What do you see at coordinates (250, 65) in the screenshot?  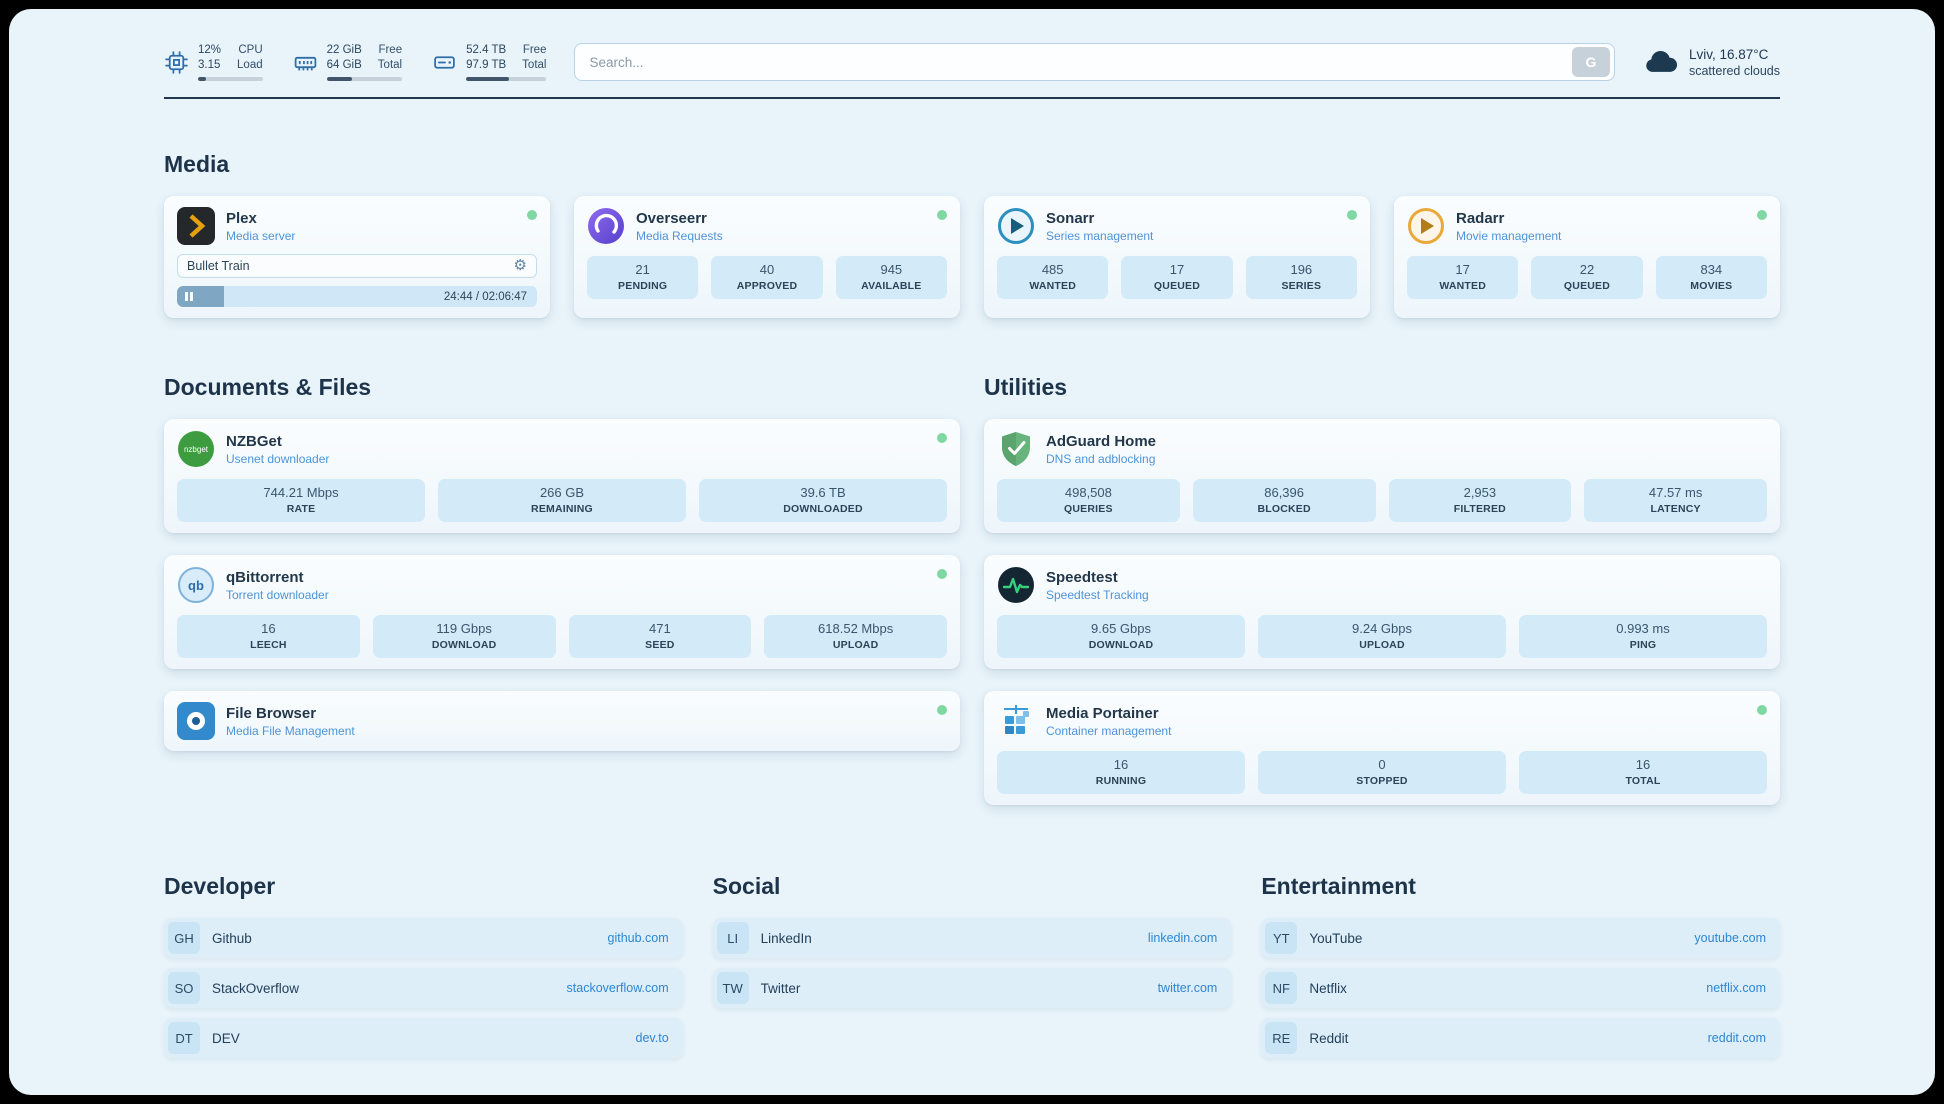 I see `cpu-load-label: Load` at bounding box center [250, 65].